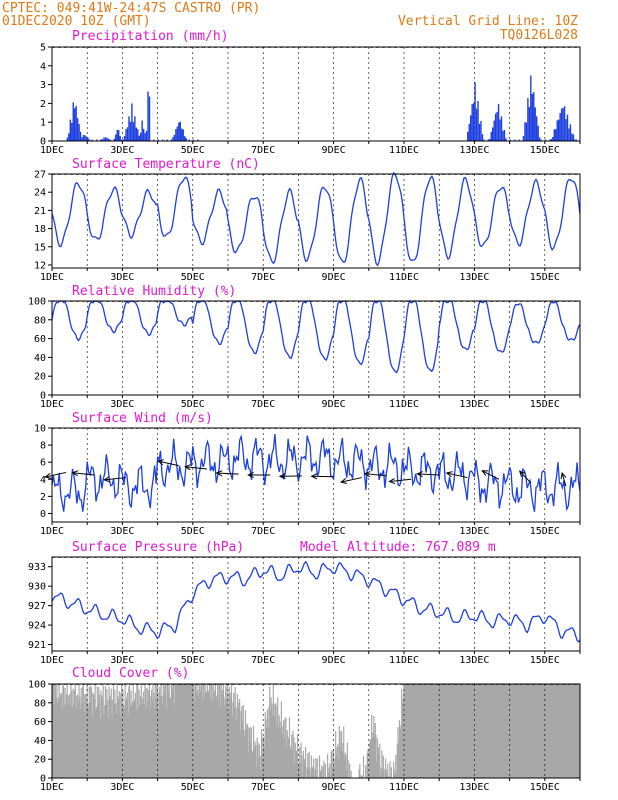  I want to click on wind-arrow-head, so click(563, 476).